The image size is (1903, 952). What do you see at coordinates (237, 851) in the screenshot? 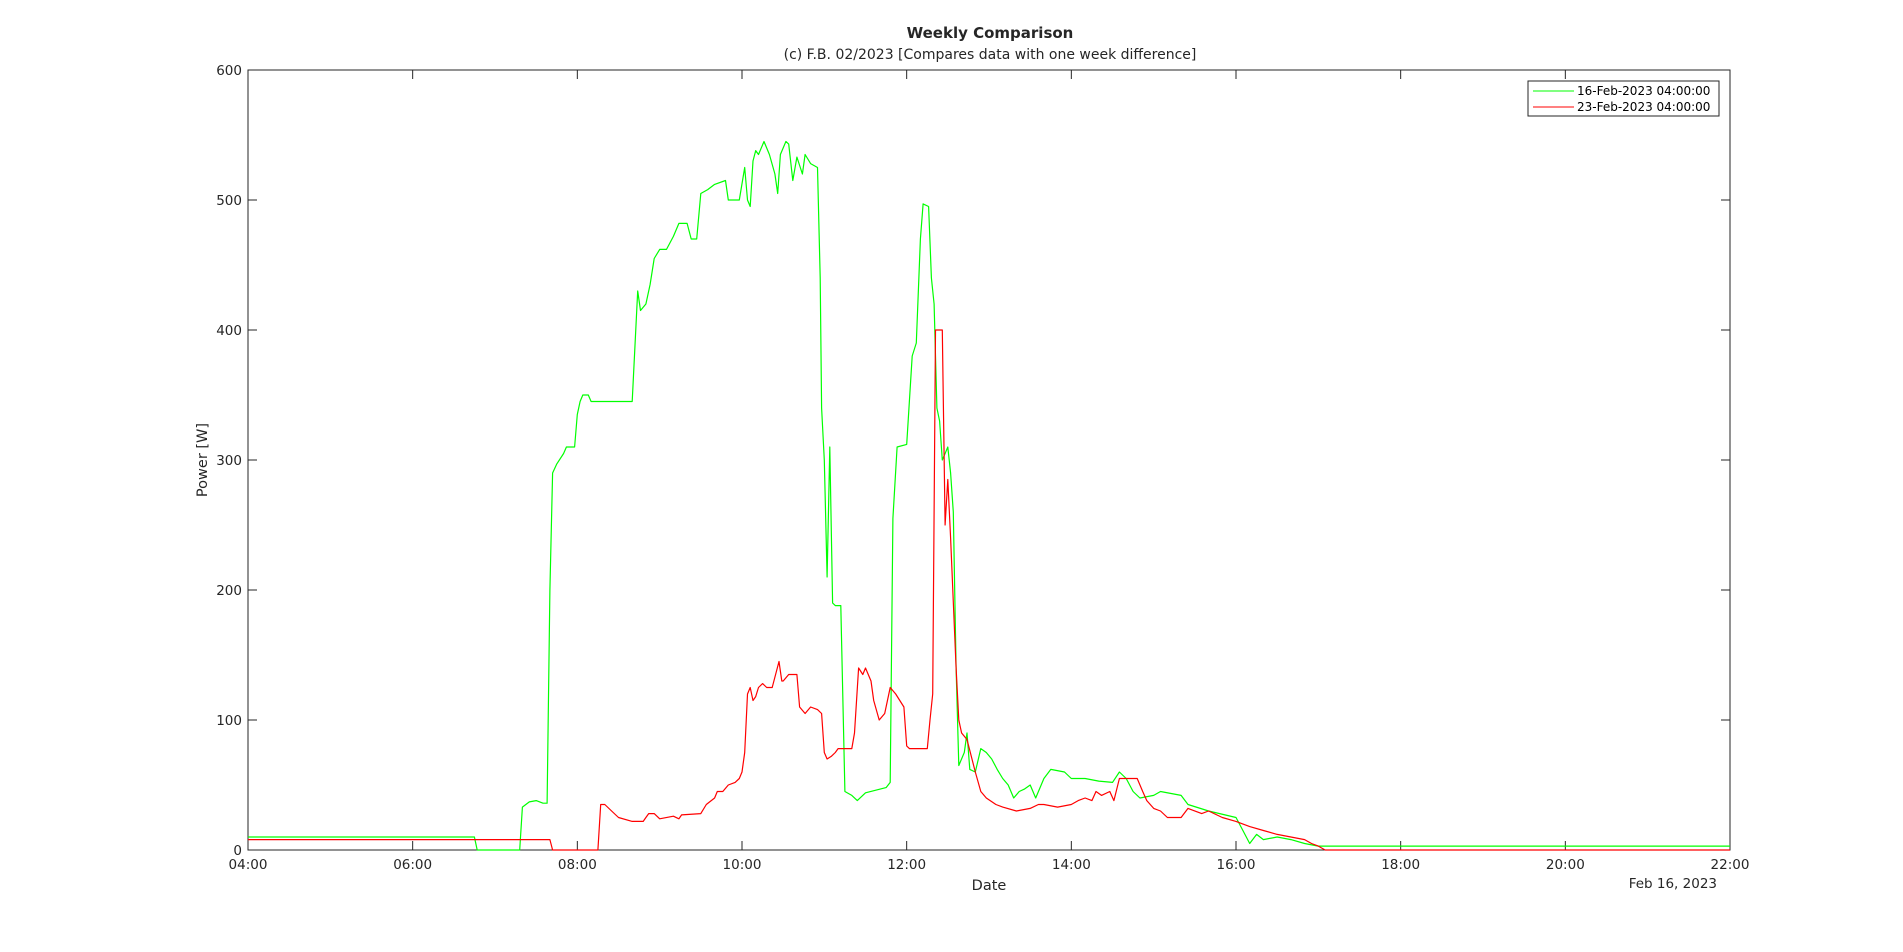
I see `y-tick-label: 0` at bounding box center [237, 851].